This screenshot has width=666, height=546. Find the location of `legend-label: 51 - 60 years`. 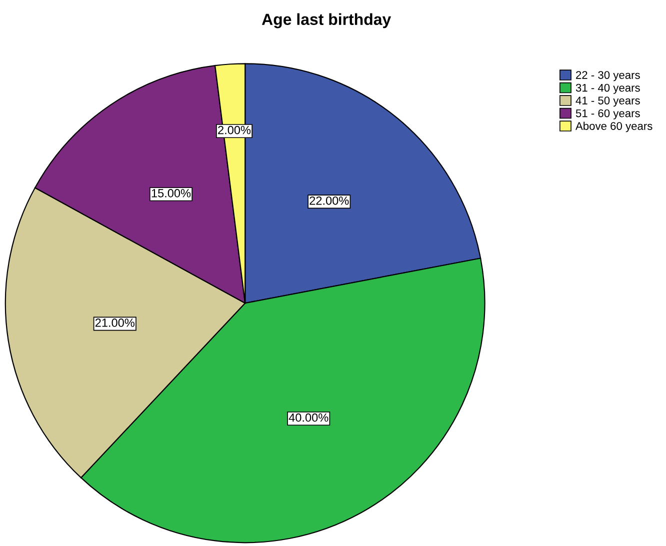

legend-label: 51 - 60 years is located at coordinates (608, 114).